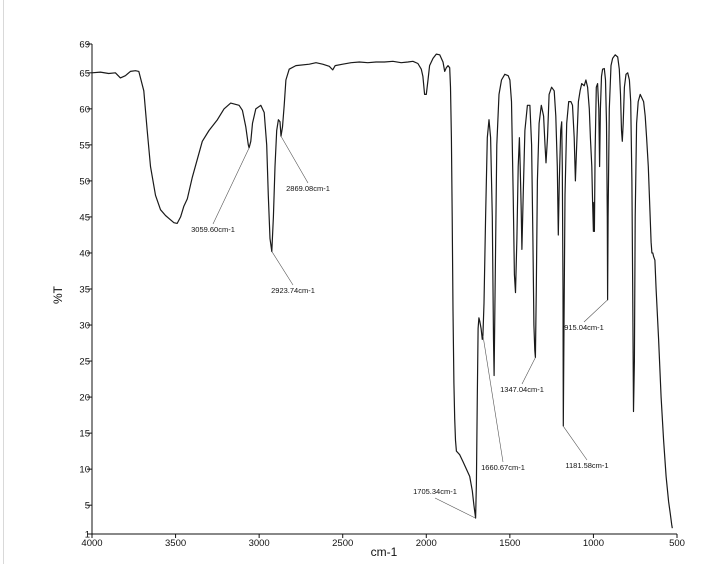 The image size is (727, 564). What do you see at coordinates (503, 467) in the screenshot?
I see `peak-label: 1660.67cm-1` at bounding box center [503, 467].